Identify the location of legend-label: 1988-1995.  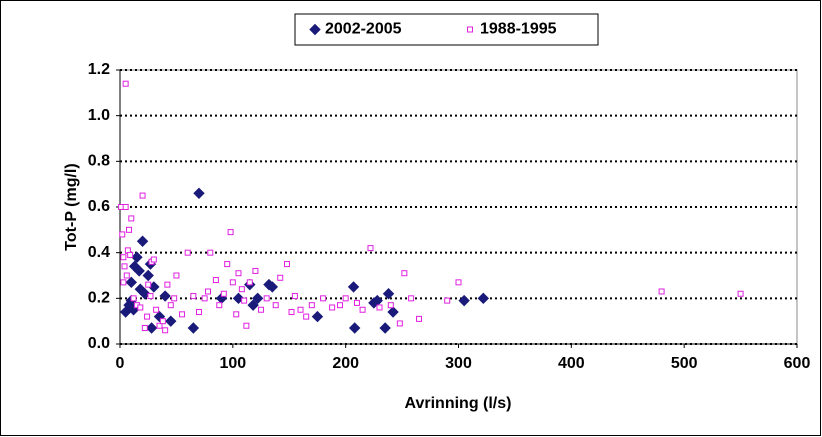
(518, 29).